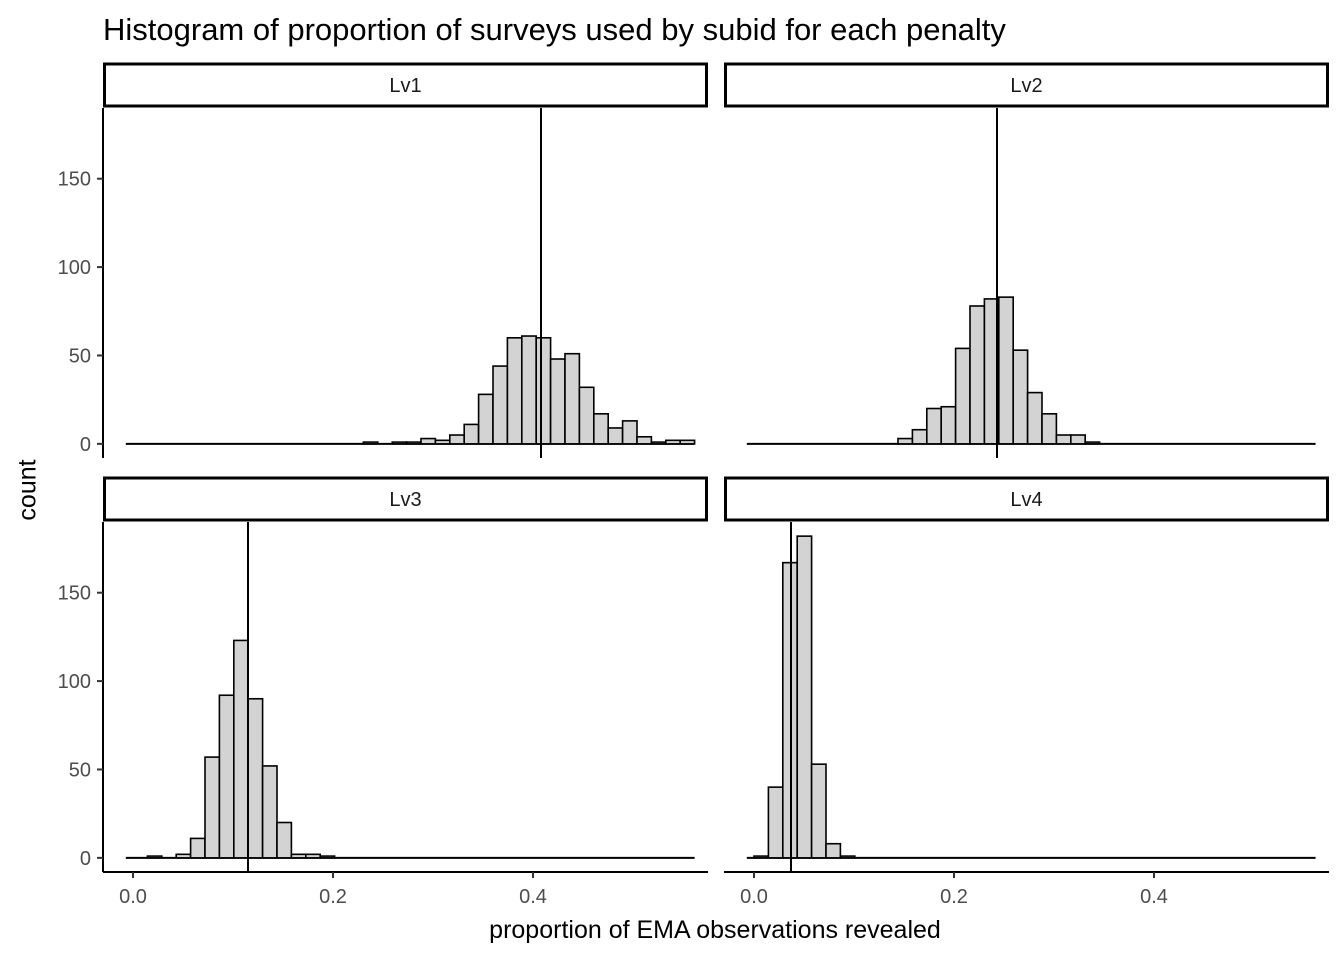 The height and width of the screenshot is (960, 1344). I want to click on facet-label: Lv3, so click(405, 500).